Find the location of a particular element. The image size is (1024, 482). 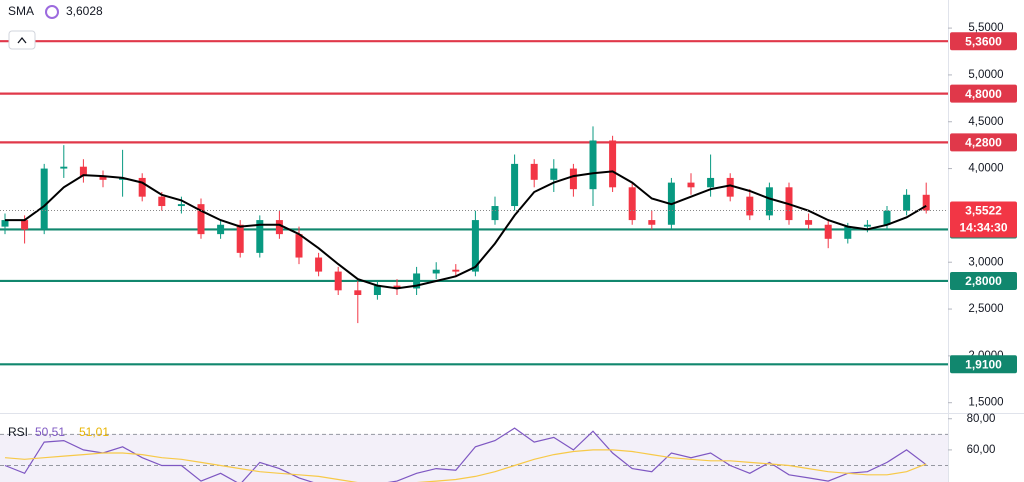

last-price-label: 3,5522 is located at coordinates (983, 211).